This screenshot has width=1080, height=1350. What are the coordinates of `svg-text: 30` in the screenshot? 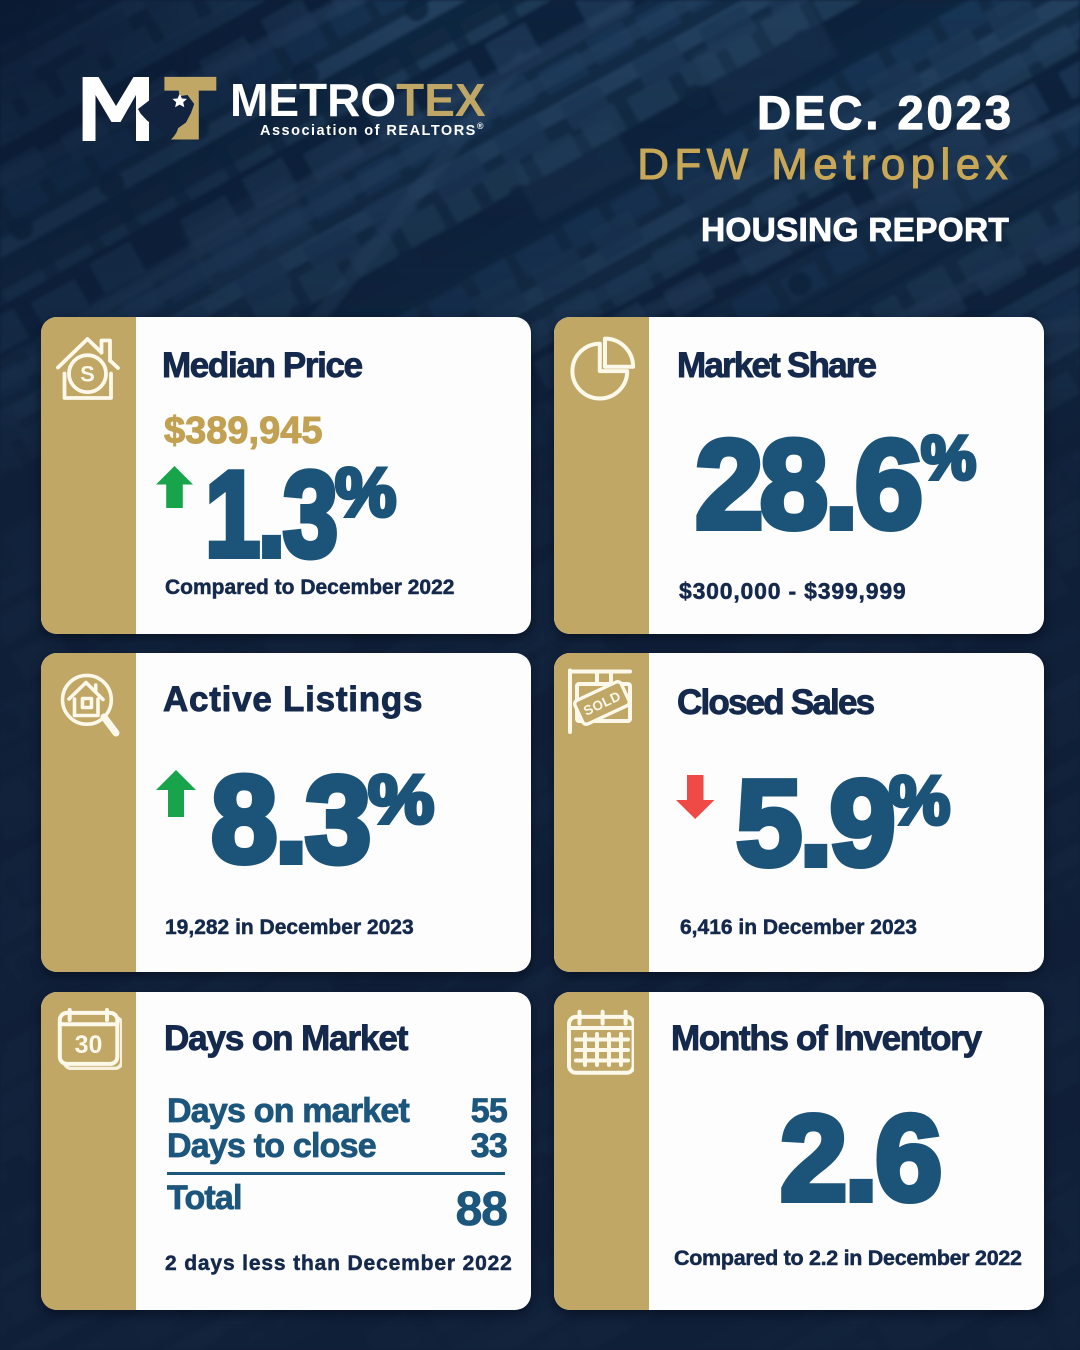 It's located at (89, 1045).